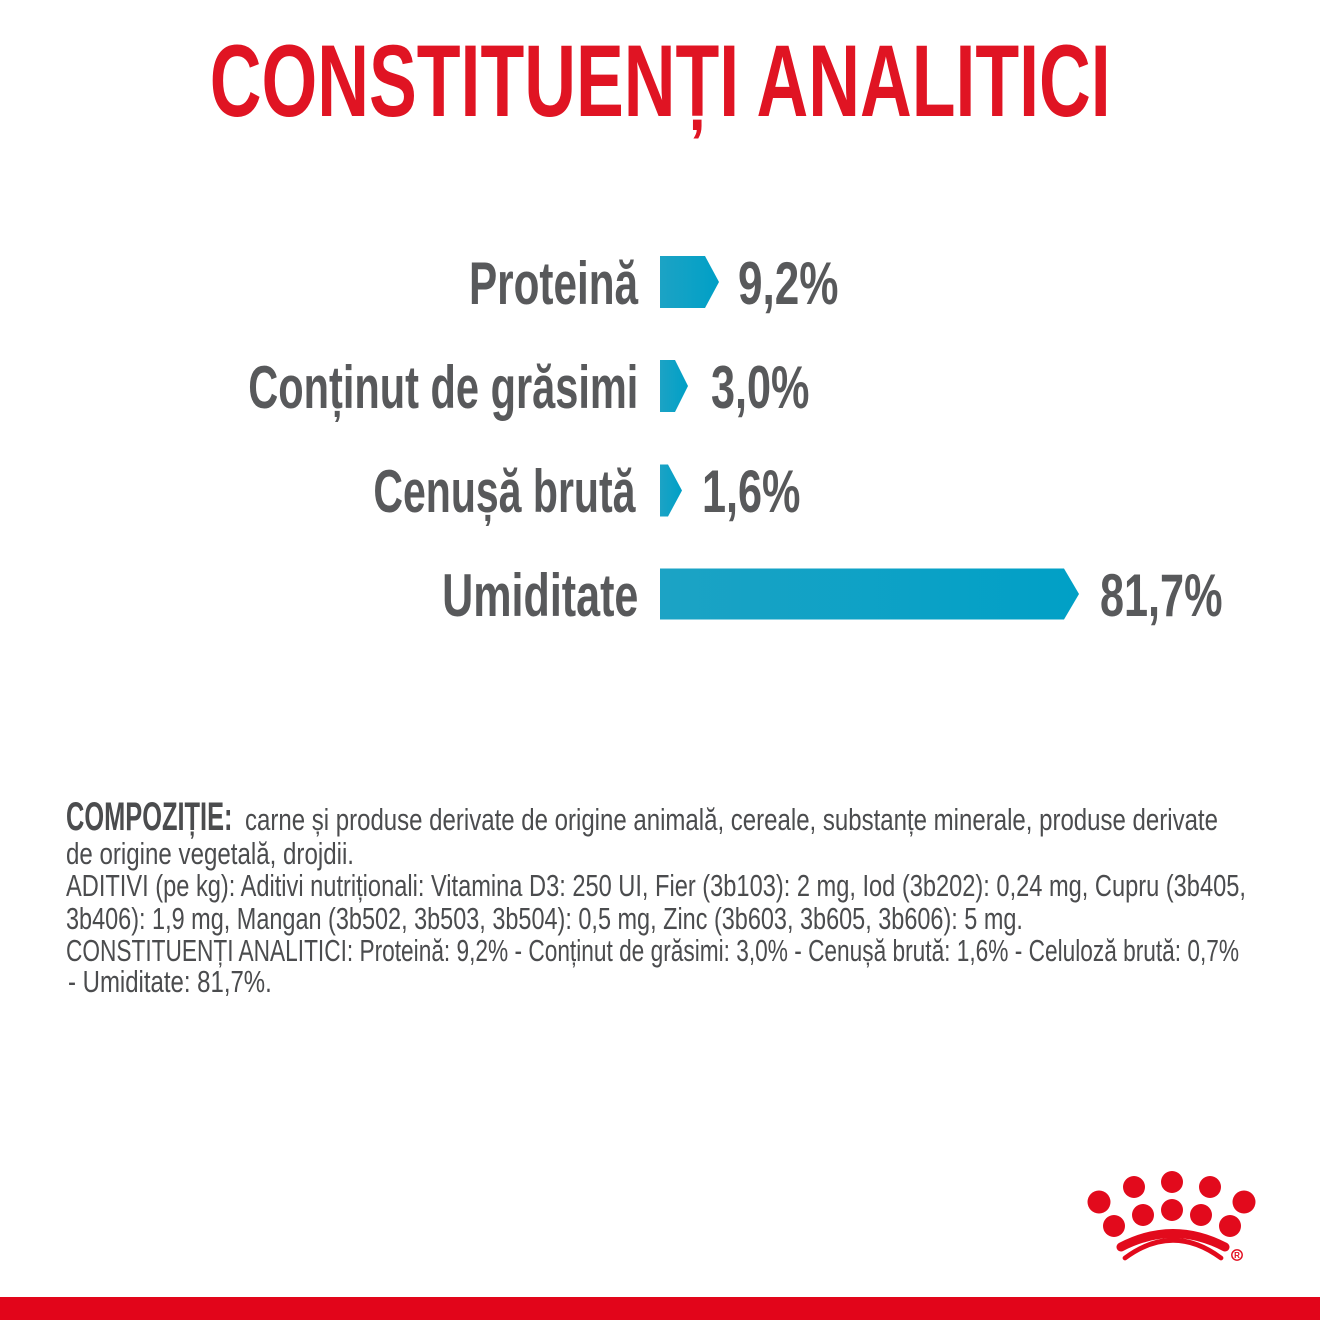 The image size is (1320, 1320). I want to click on svg-text: R, so click(1237, 1255).